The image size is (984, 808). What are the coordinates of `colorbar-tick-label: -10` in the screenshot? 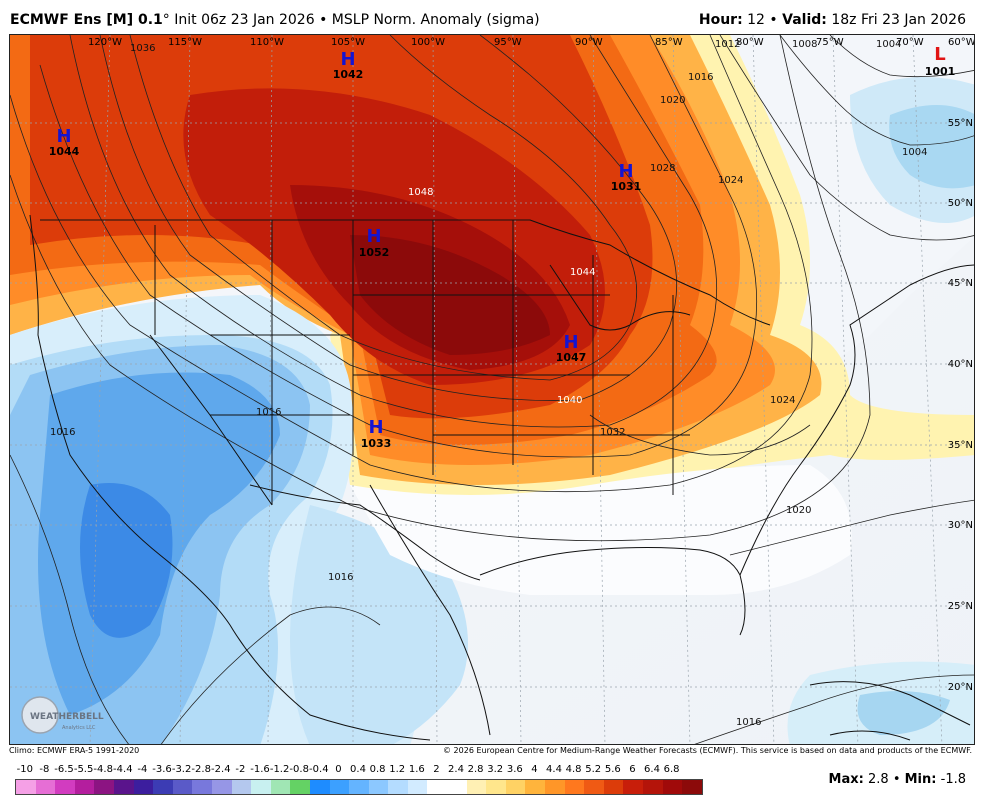 It's located at (24, 769).